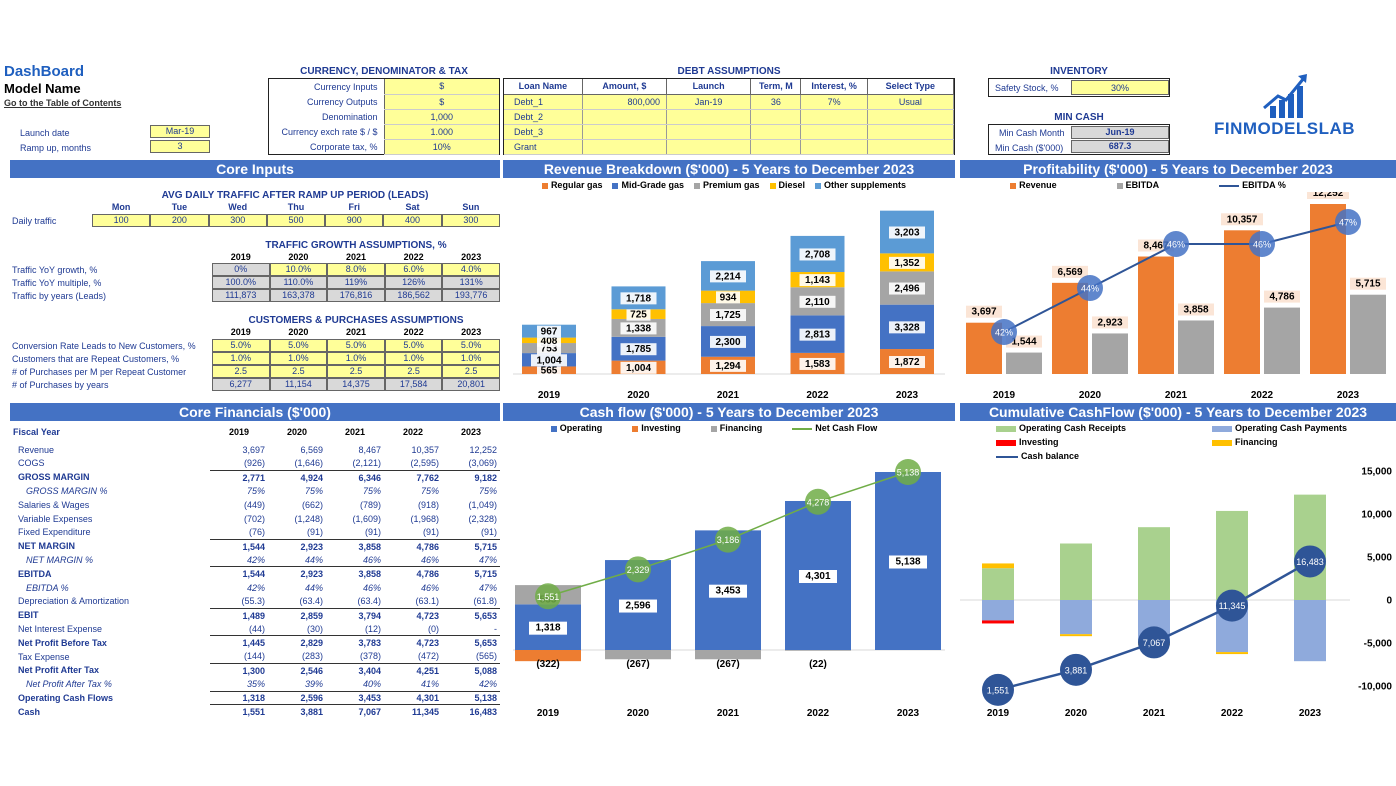 This screenshot has height=786, width=1396. What do you see at coordinates (354, 220) in the screenshot?
I see `daily-traffic-input: 900` at bounding box center [354, 220].